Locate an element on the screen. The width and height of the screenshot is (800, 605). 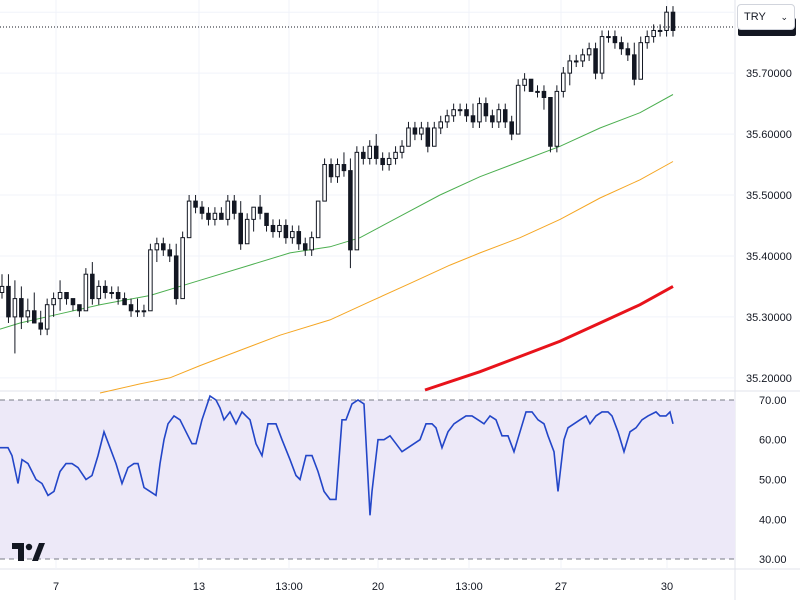
price-tick-label: 35.30000 is located at coordinates (769, 318).